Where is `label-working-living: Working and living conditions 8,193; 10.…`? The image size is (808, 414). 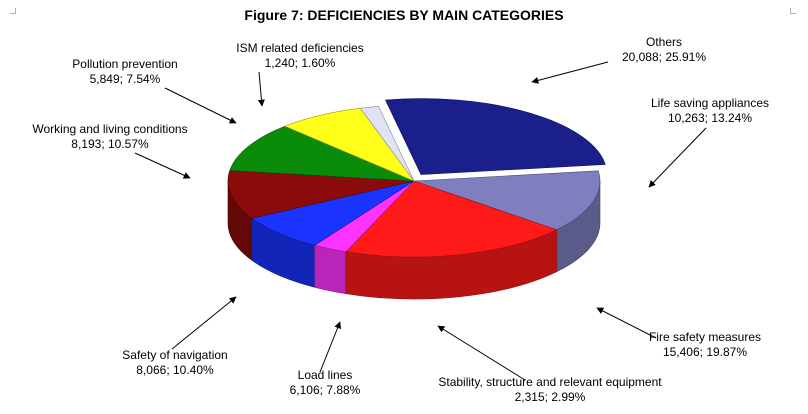
label-working-living: Working and living conditions 8,193; 10.… is located at coordinates (110, 137).